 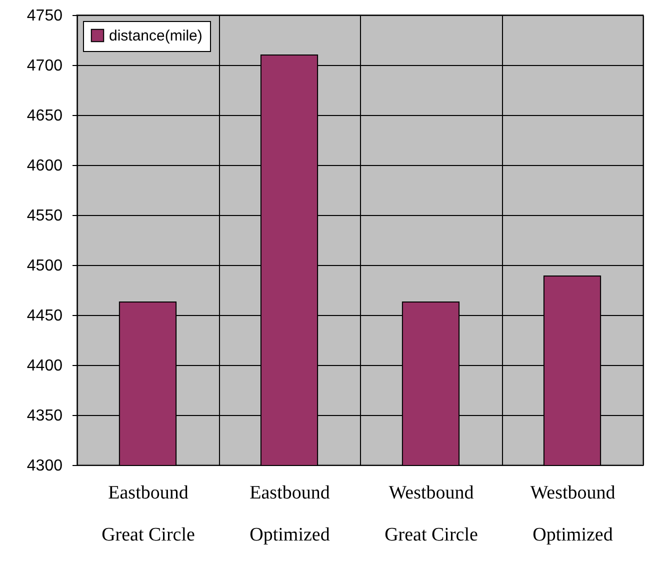 I want to click on y-tick-label: 4450, so click(x=44, y=316).